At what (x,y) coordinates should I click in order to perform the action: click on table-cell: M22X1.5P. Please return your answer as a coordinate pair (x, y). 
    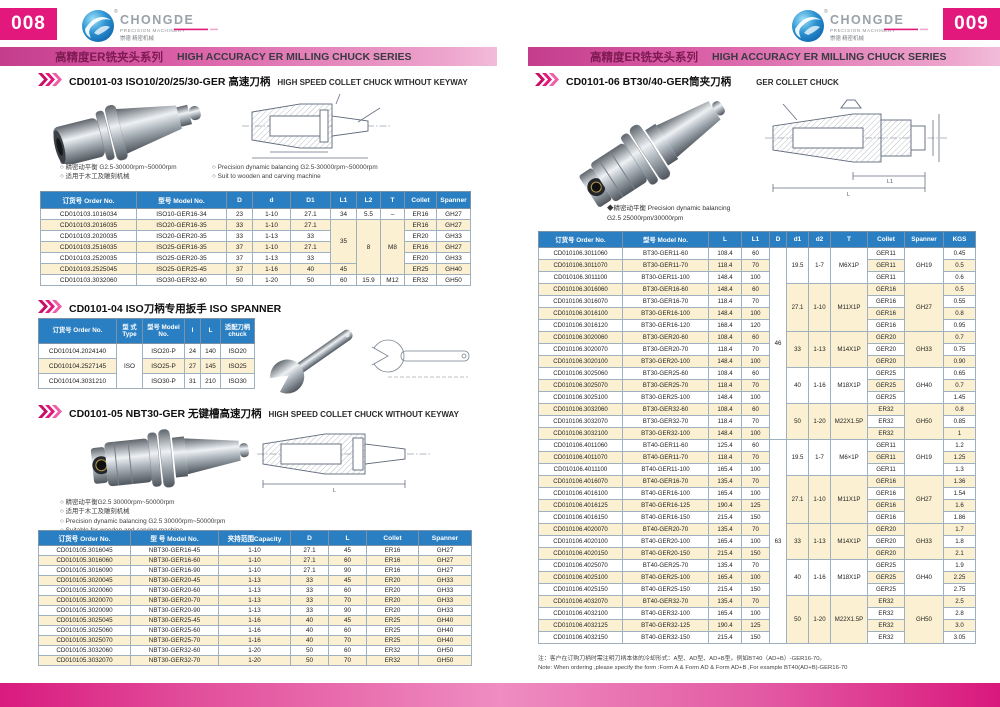
    Looking at the image, I should click on (849, 421).